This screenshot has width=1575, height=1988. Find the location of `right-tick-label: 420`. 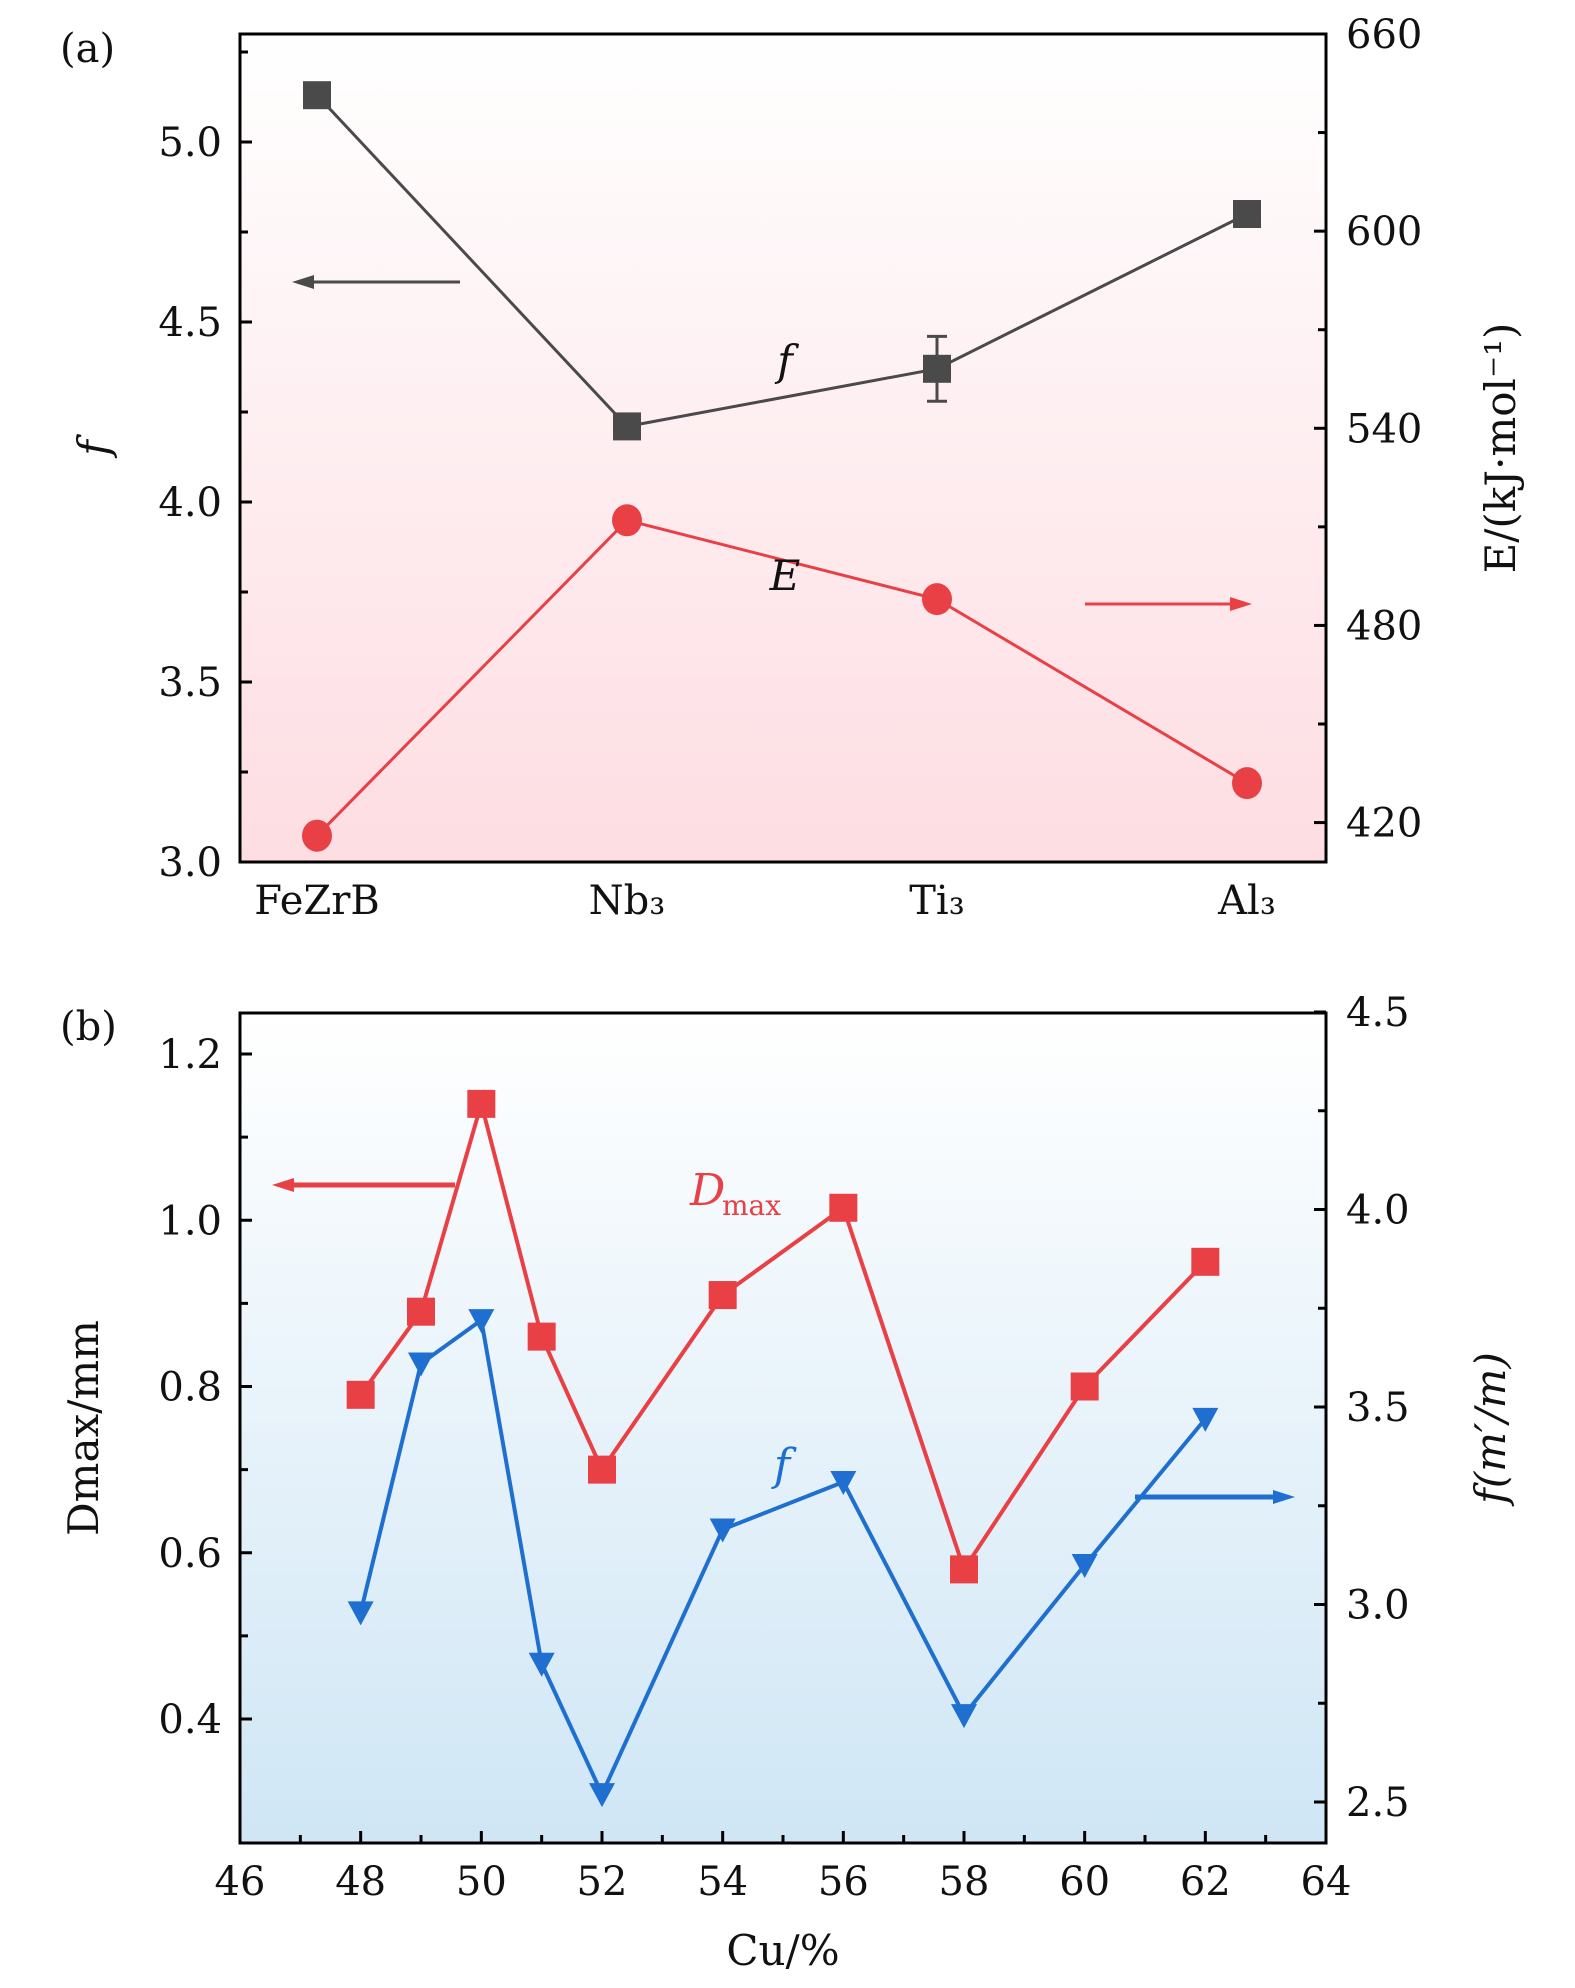

right-tick-label: 420 is located at coordinates (1384, 824).